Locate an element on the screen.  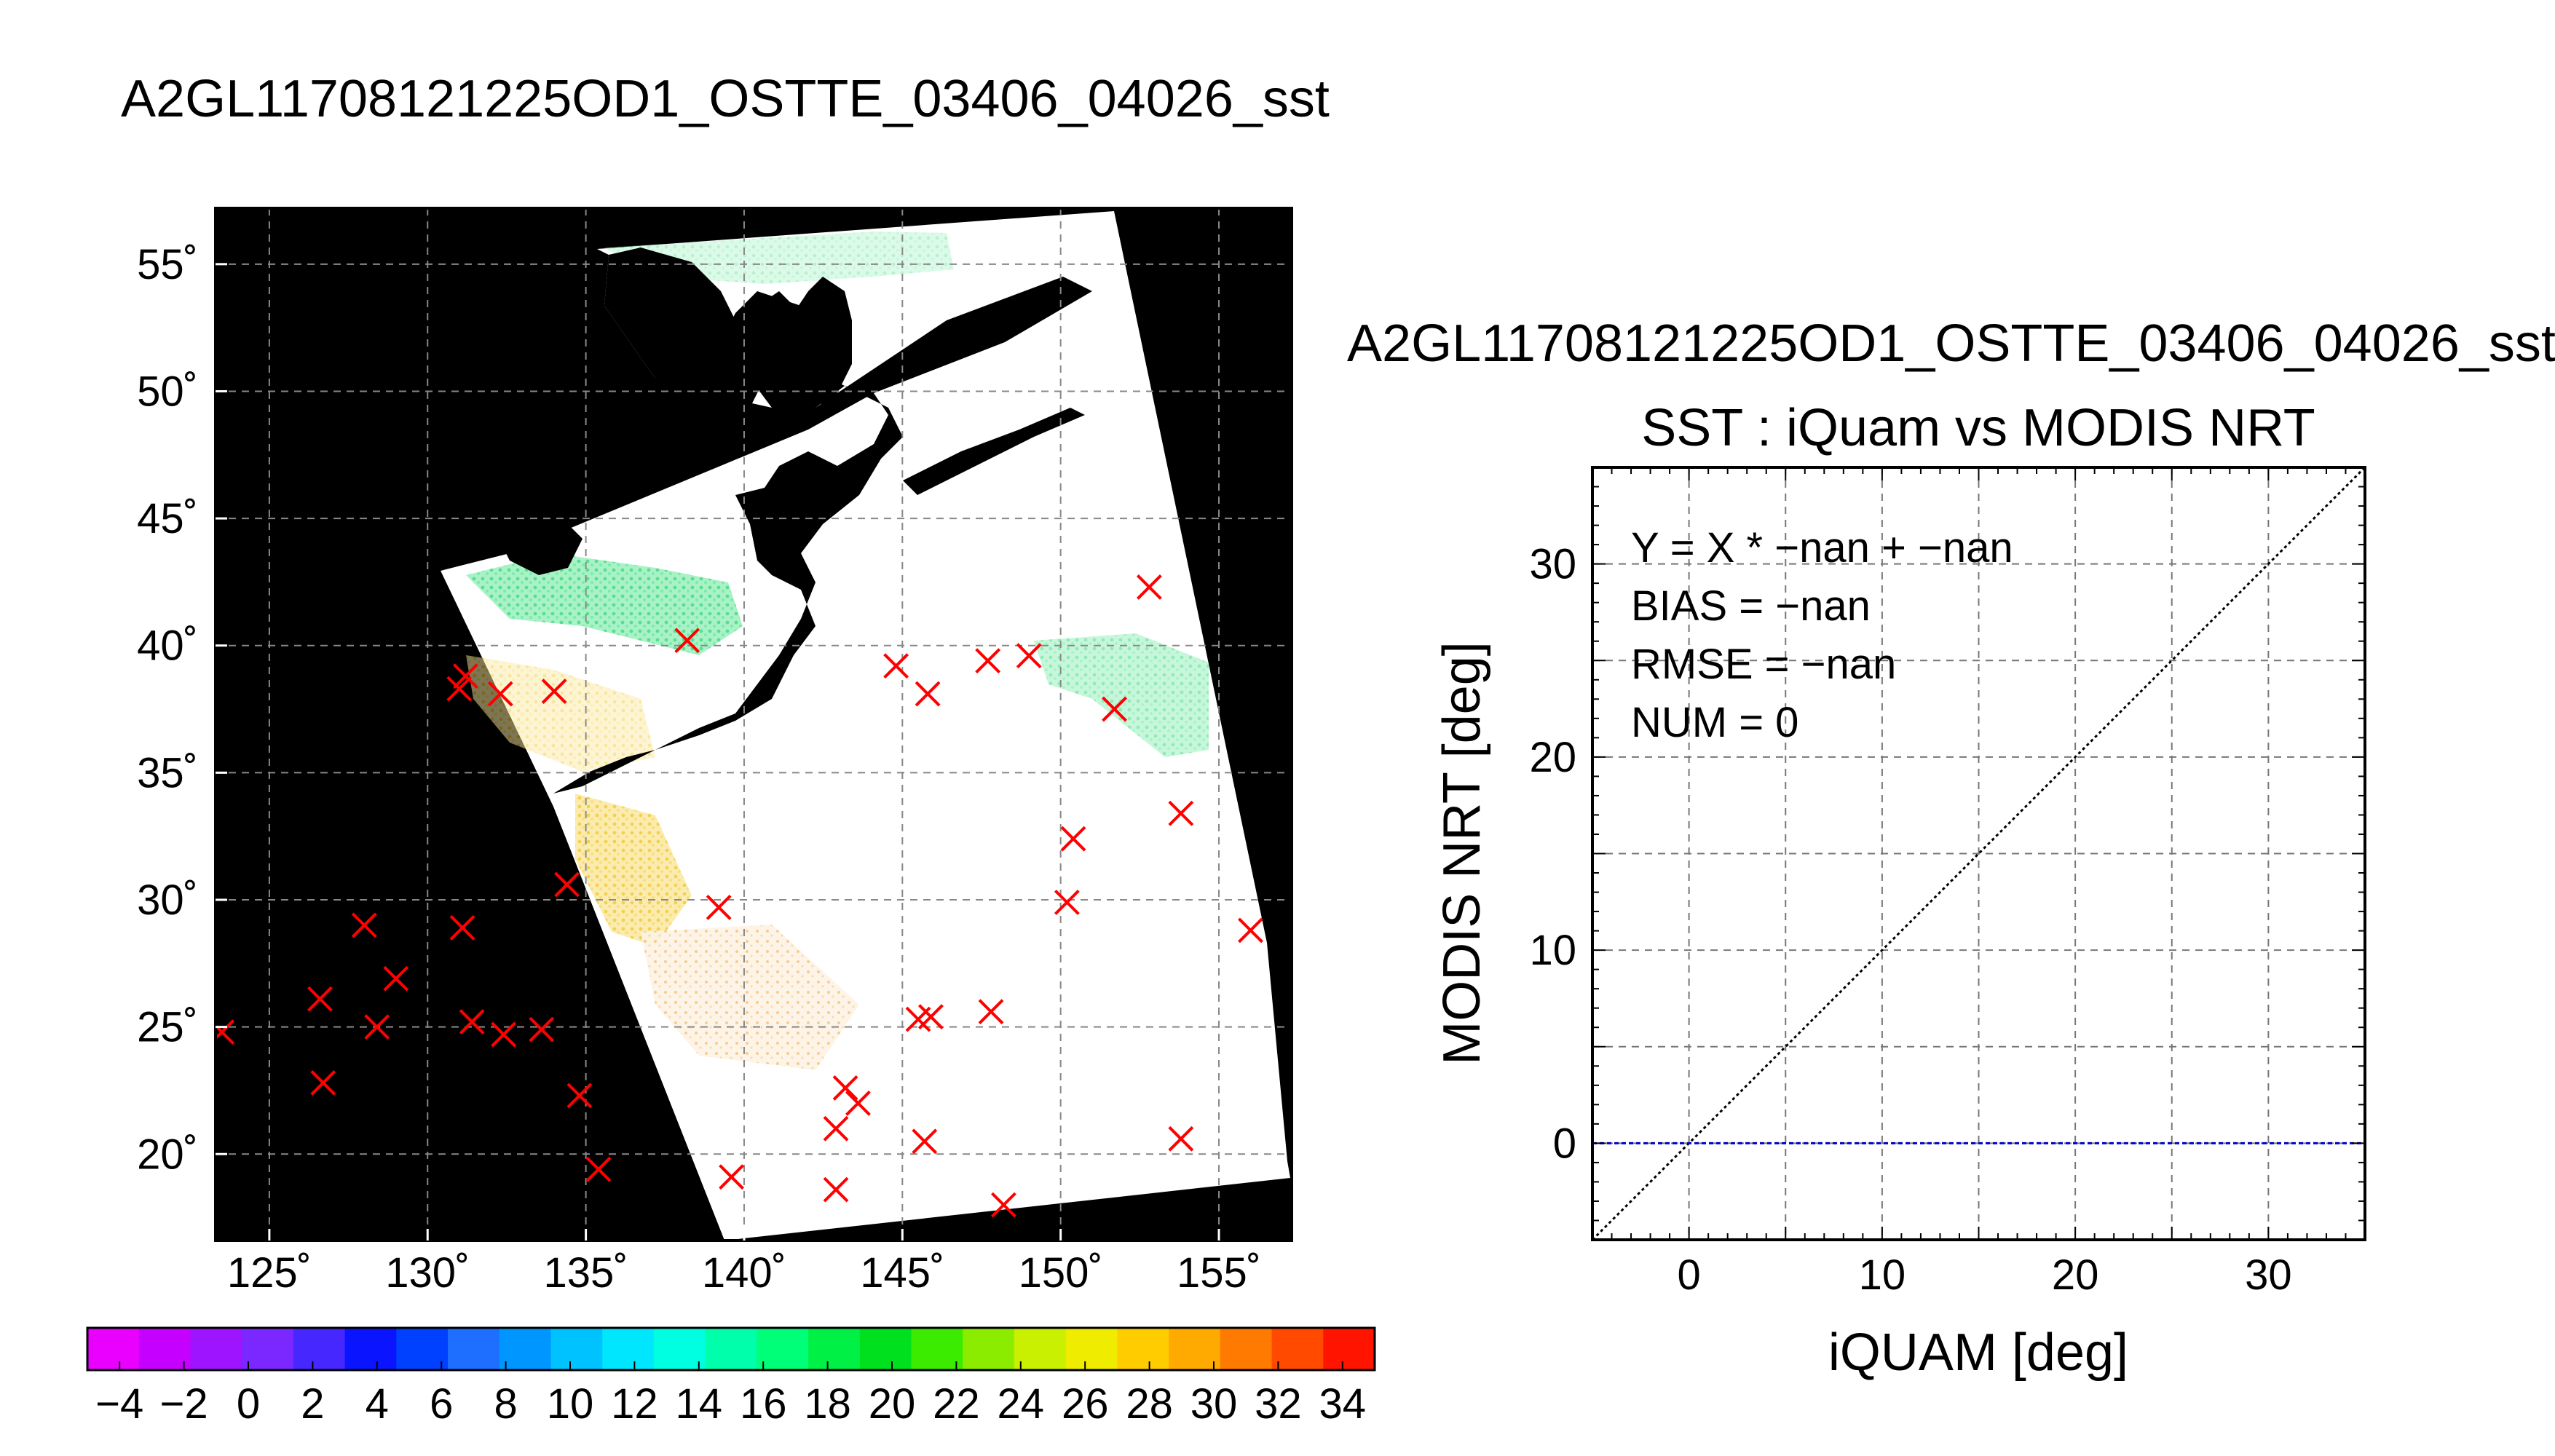
map-x-tick-label: 125˚ is located at coordinates (269, 1273).